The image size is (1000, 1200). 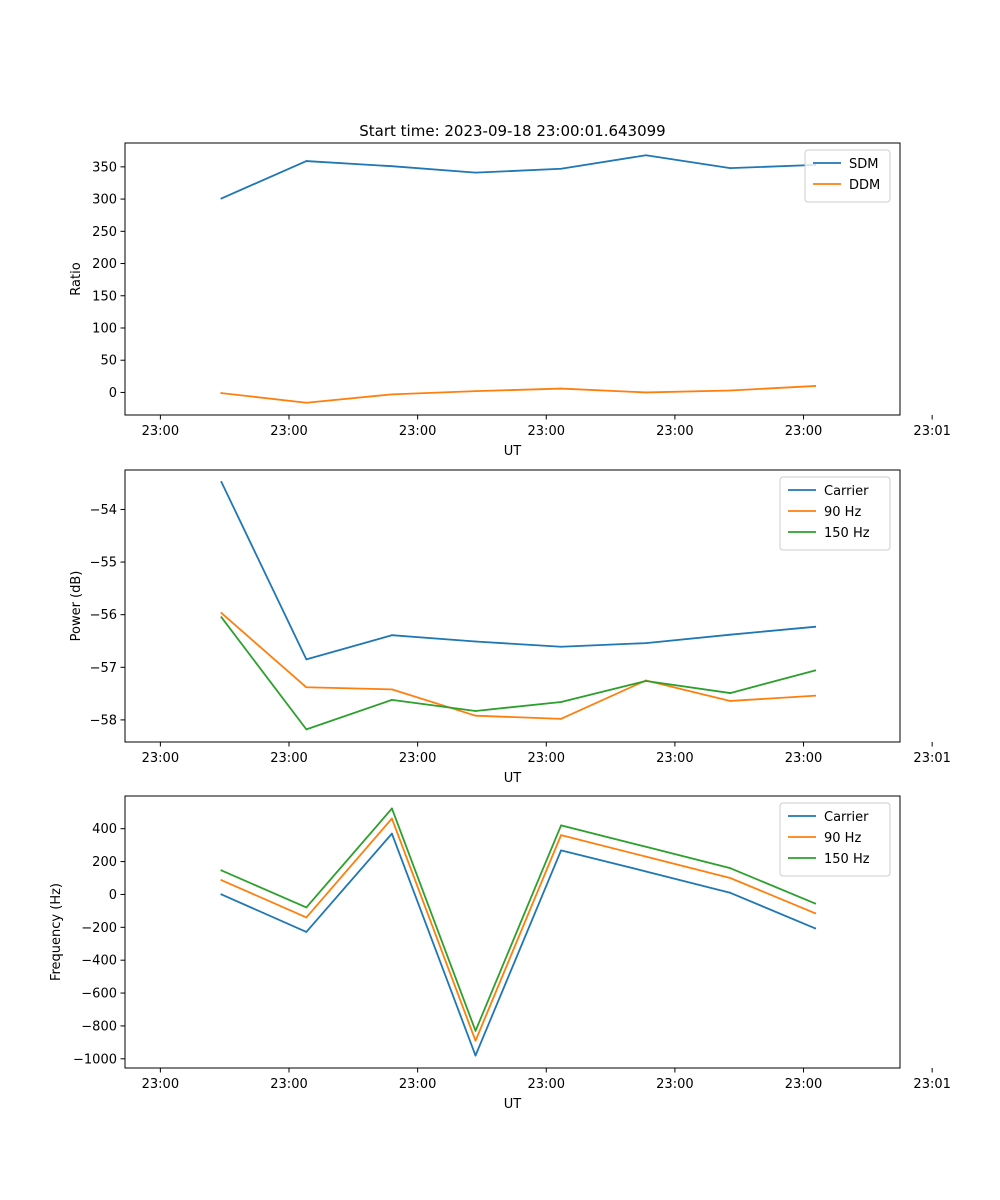 What do you see at coordinates (104, 862) in the screenshot?
I see `y-tick-label: 200` at bounding box center [104, 862].